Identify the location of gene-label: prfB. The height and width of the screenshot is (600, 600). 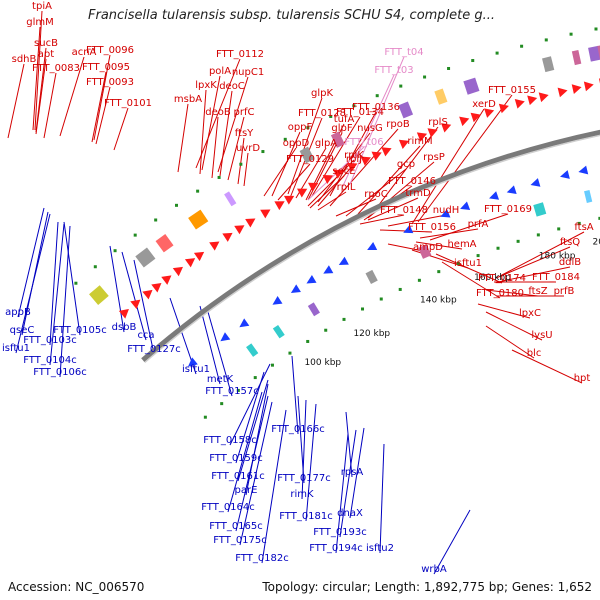
(564, 291).